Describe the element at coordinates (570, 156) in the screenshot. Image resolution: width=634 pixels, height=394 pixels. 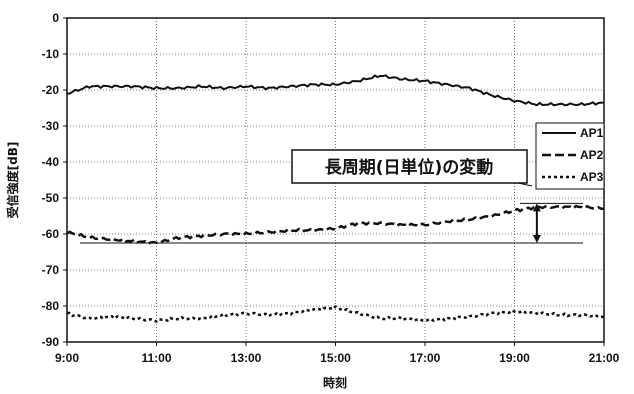
I see `legend: AP1 AP2 AP3` at that location.